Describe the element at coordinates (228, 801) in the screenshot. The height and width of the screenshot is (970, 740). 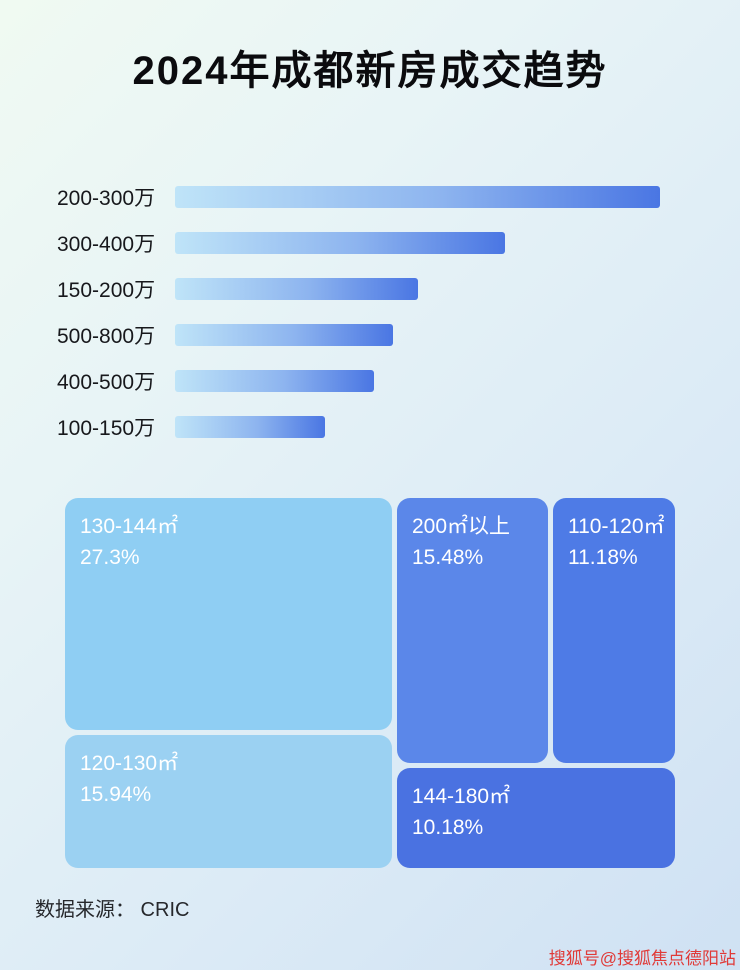
I see `treemap-block: 120-130㎡ 15.94%` at that location.